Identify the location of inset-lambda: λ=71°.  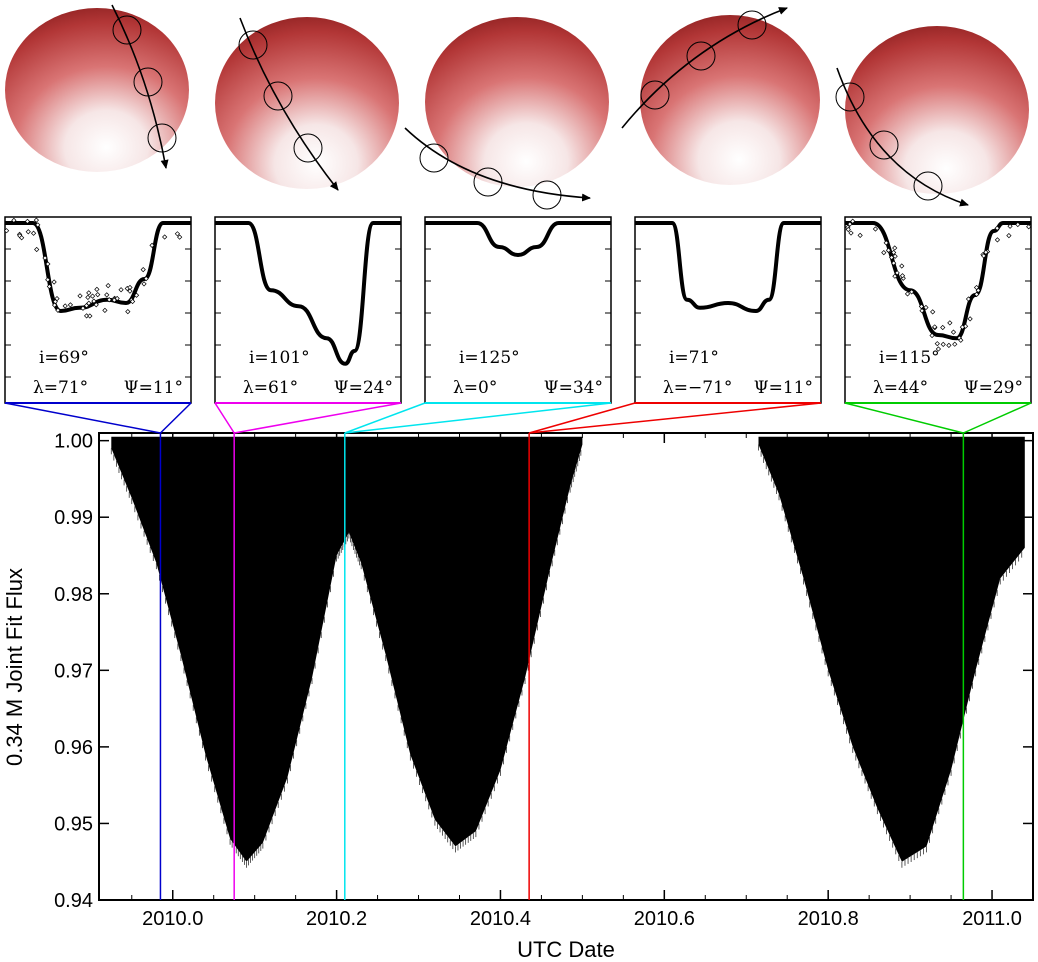
(60, 388).